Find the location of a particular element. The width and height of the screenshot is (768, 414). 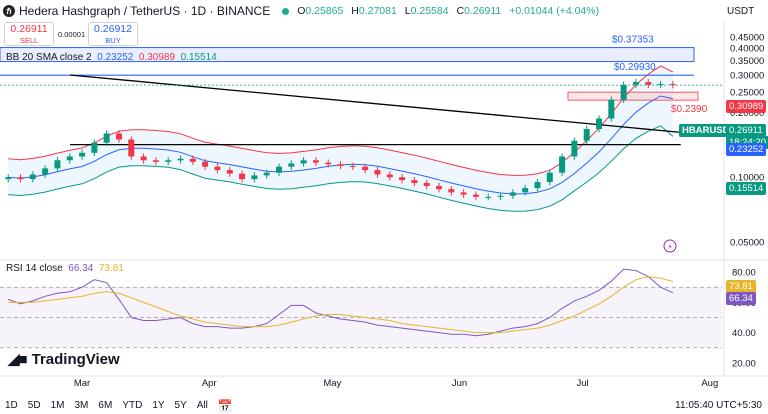

tradingview-logo: ◢■ TradingView is located at coordinates (64, 359).